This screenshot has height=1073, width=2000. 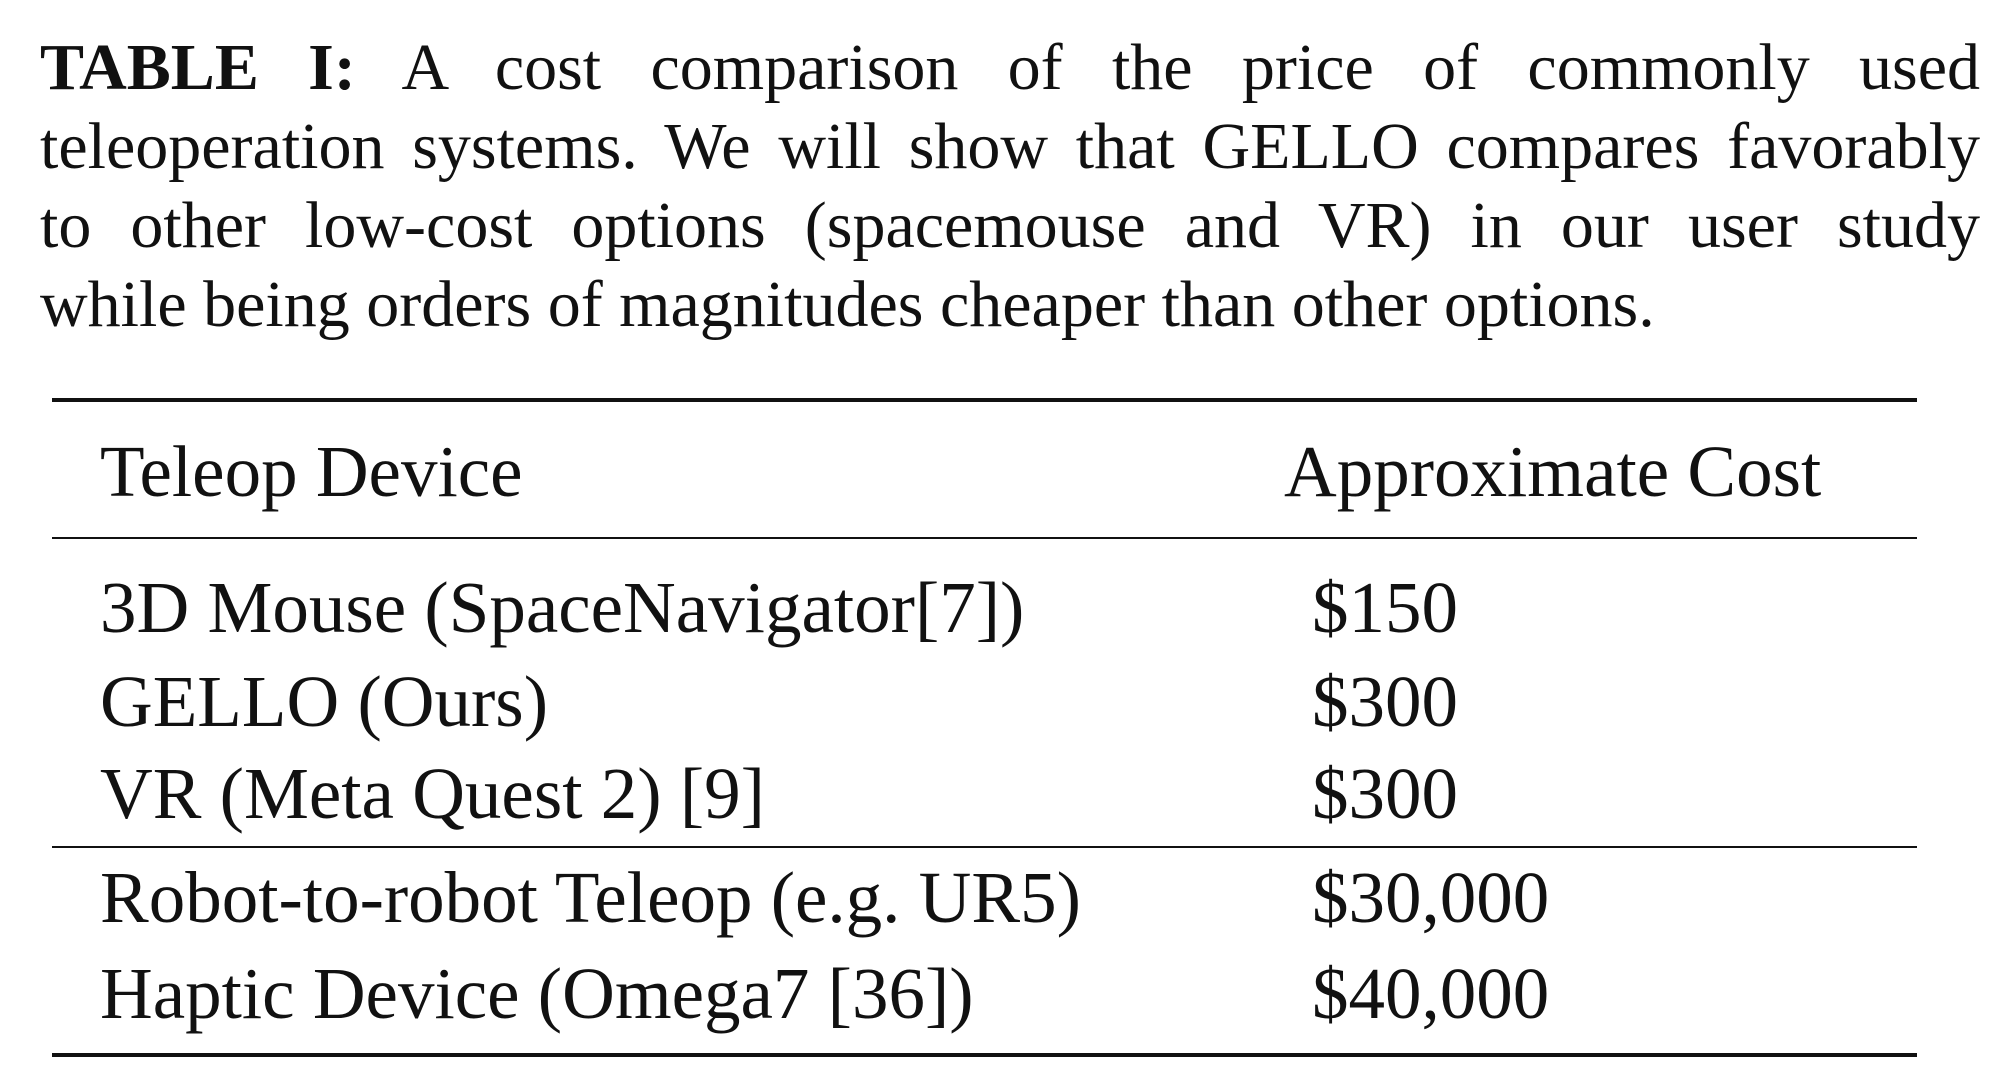 What do you see at coordinates (198, 67) in the screenshot?
I see `caption-label: TABLE I:` at bounding box center [198, 67].